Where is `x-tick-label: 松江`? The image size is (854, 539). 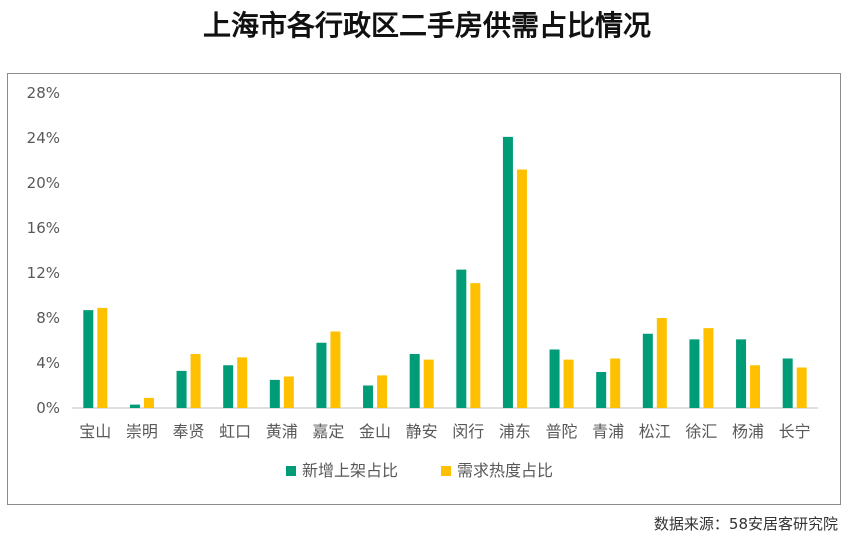 x-tick-label: 松江 is located at coordinates (655, 431).